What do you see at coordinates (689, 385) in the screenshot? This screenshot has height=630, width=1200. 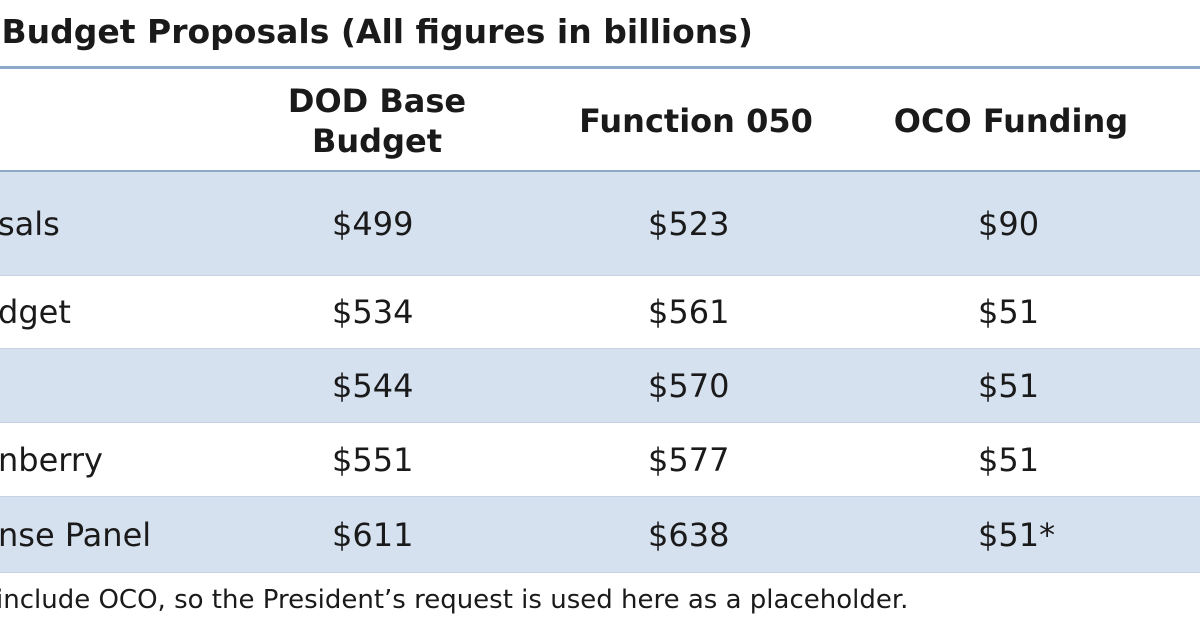 I see `cell-function-050: $570` at bounding box center [689, 385].